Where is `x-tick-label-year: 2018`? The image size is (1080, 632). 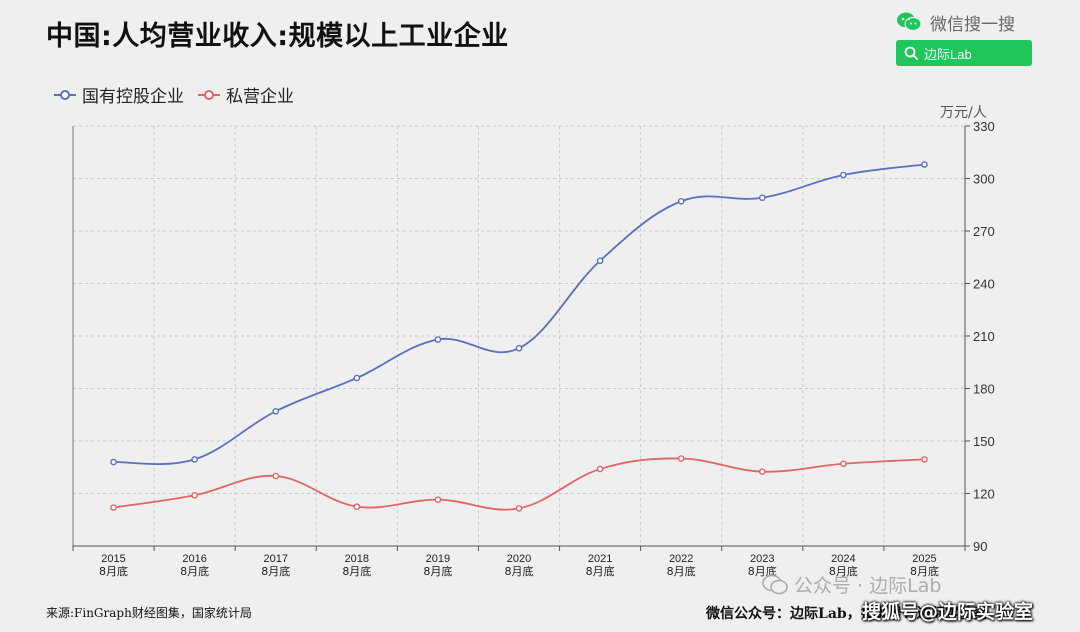
x-tick-label-year: 2018 is located at coordinates (357, 559).